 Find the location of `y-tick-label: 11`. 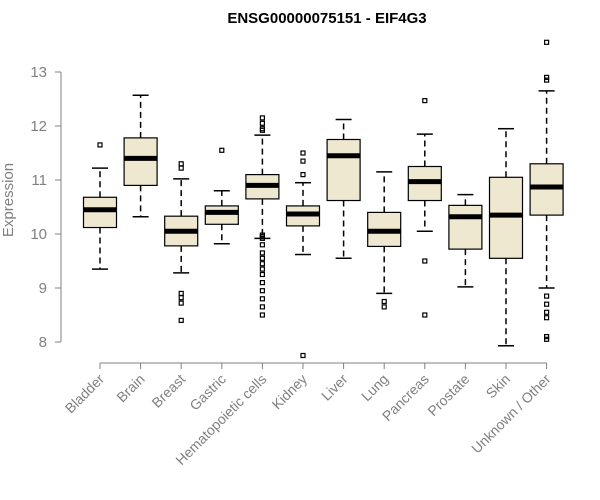

y-tick-label: 11 is located at coordinates (39, 180).